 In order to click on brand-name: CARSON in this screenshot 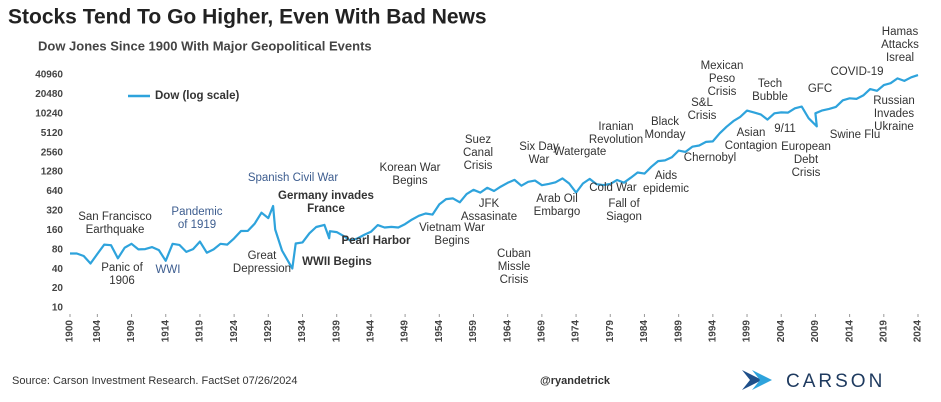, I will do `click(835, 381)`.